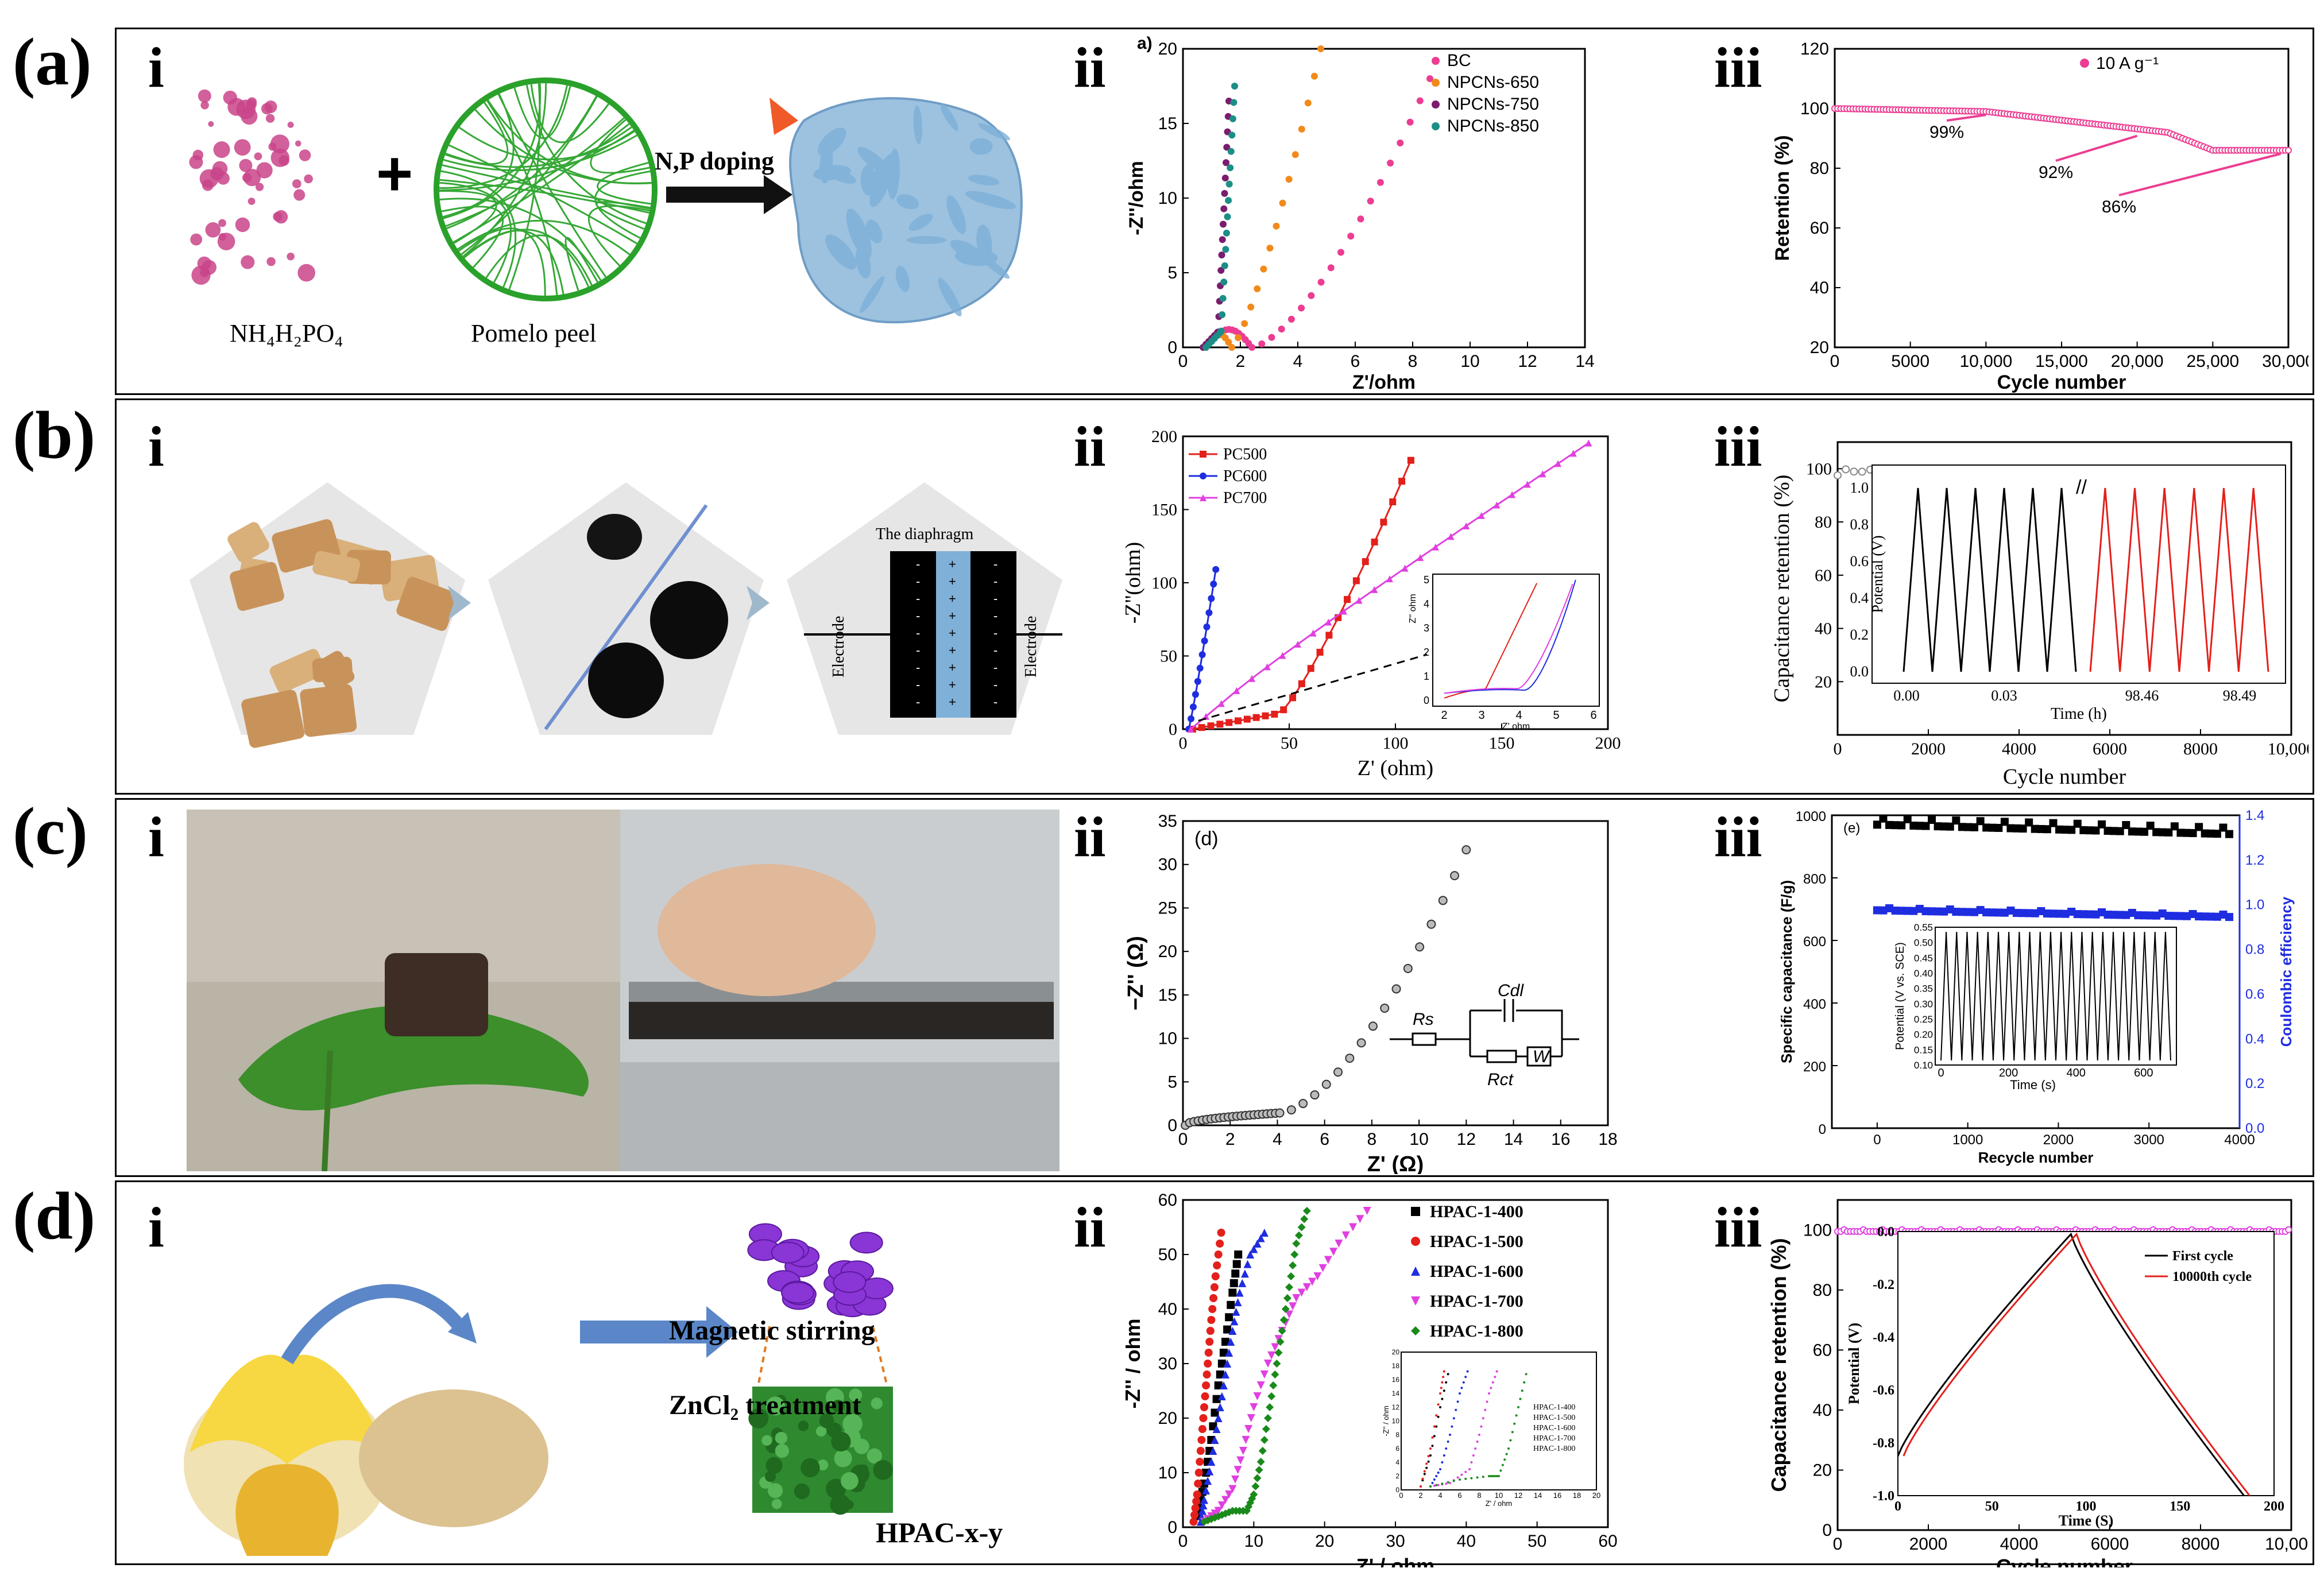 The image size is (2324, 1572). What do you see at coordinates (1136, 198) in the screenshot?
I see `y-axis-label: -Z''/ohm` at bounding box center [1136, 198].